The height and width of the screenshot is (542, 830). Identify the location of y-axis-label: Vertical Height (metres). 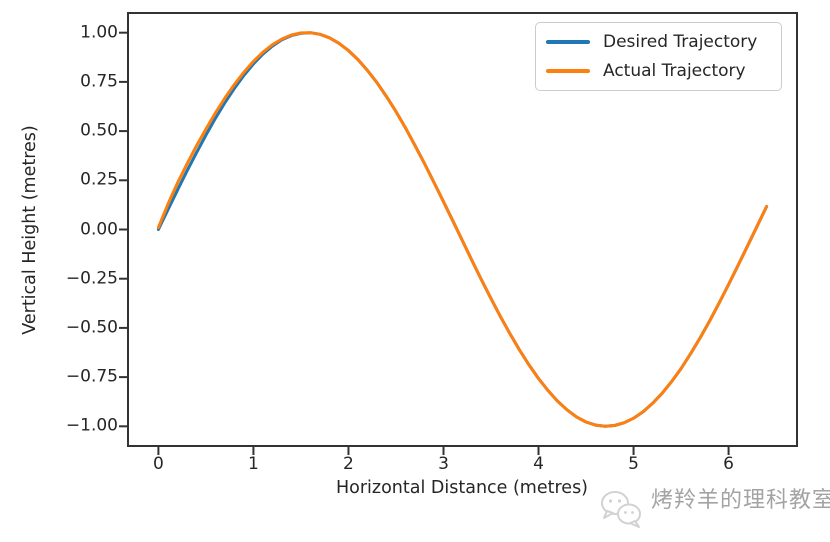
(30, 230).